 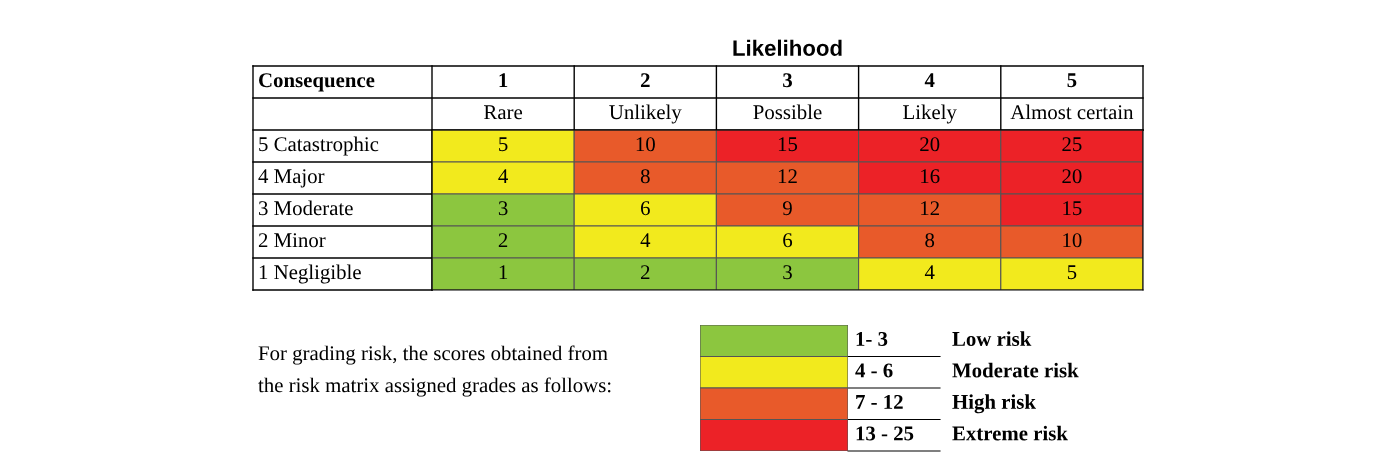 What do you see at coordinates (787, 96) in the screenshot?
I see `x-tick-label: 3 Possible` at bounding box center [787, 96].